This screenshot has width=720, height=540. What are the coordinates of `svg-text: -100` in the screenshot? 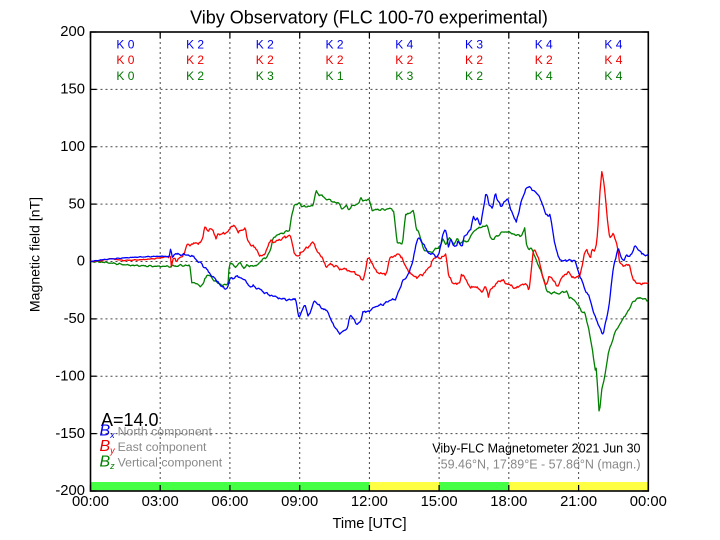 It's located at (70, 376).